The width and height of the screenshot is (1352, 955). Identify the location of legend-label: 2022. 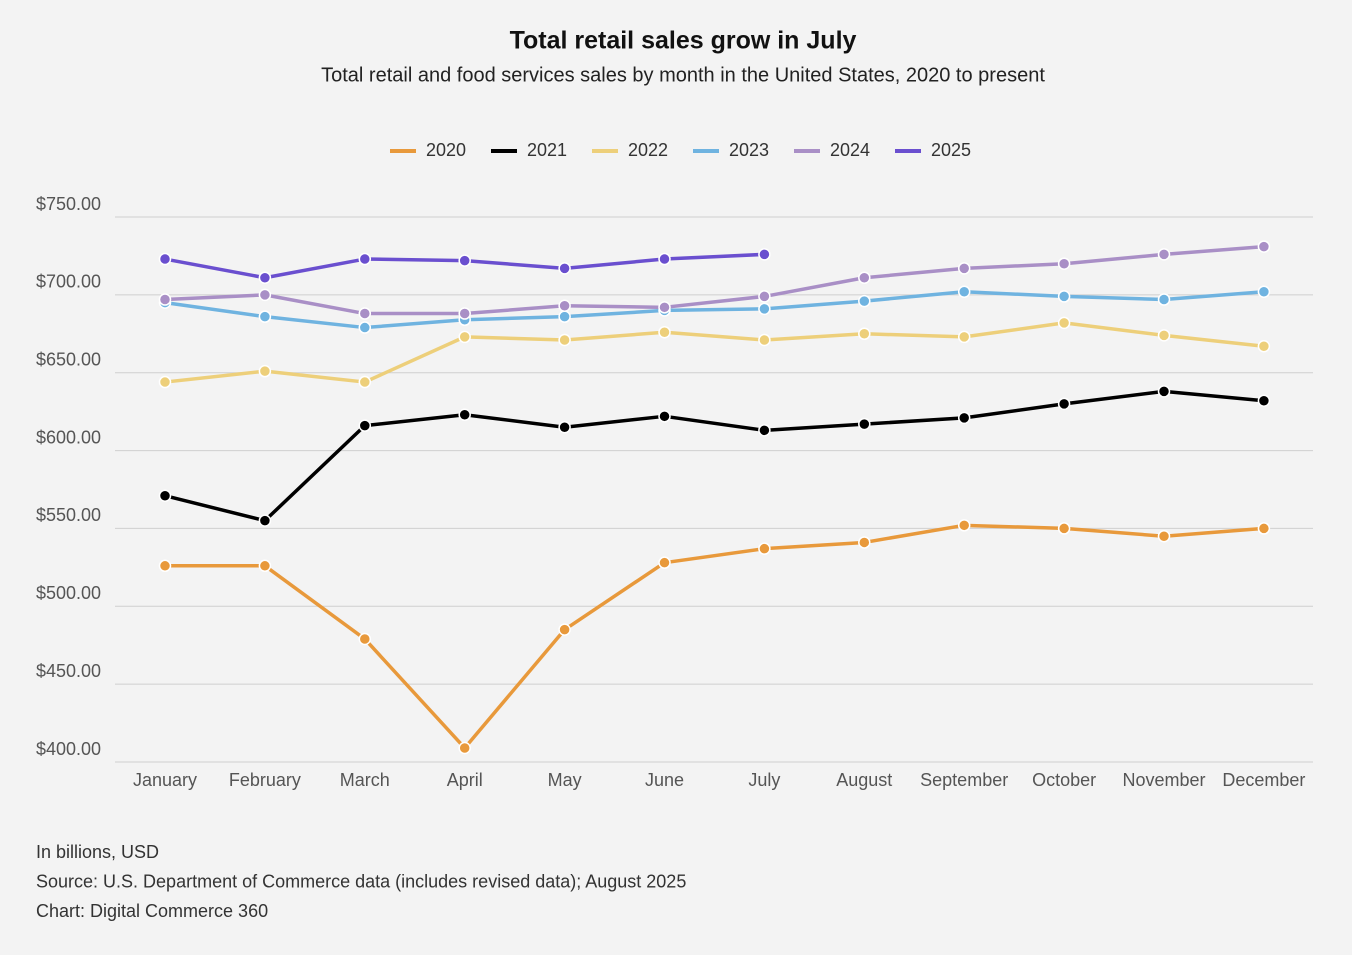
(648, 150).